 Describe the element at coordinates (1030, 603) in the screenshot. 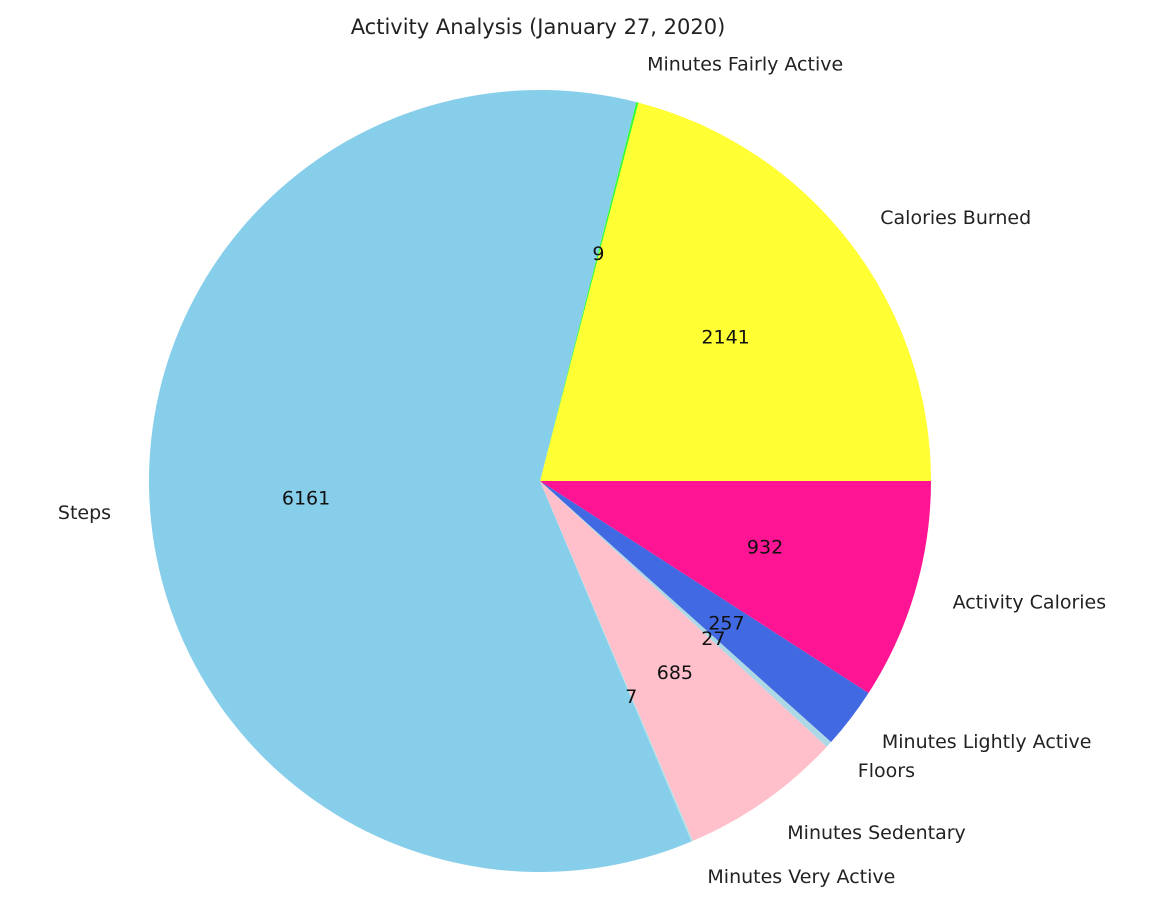

I see `slice-label-activity-calories: Activity Calories` at that location.